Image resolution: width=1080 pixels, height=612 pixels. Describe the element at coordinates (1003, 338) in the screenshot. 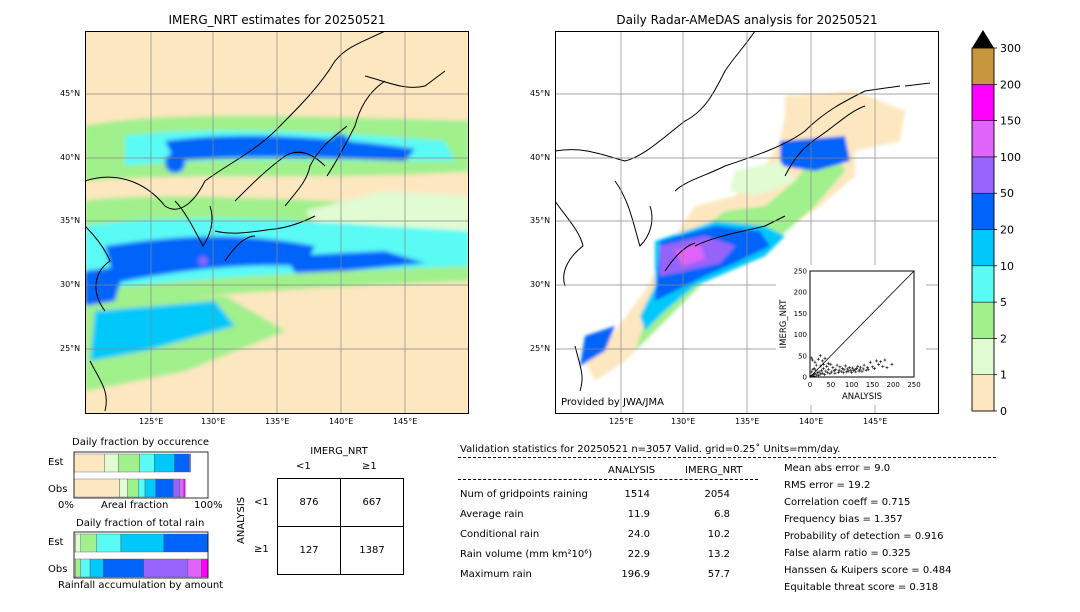

I see `colorbar-tick-label: 2` at that location.